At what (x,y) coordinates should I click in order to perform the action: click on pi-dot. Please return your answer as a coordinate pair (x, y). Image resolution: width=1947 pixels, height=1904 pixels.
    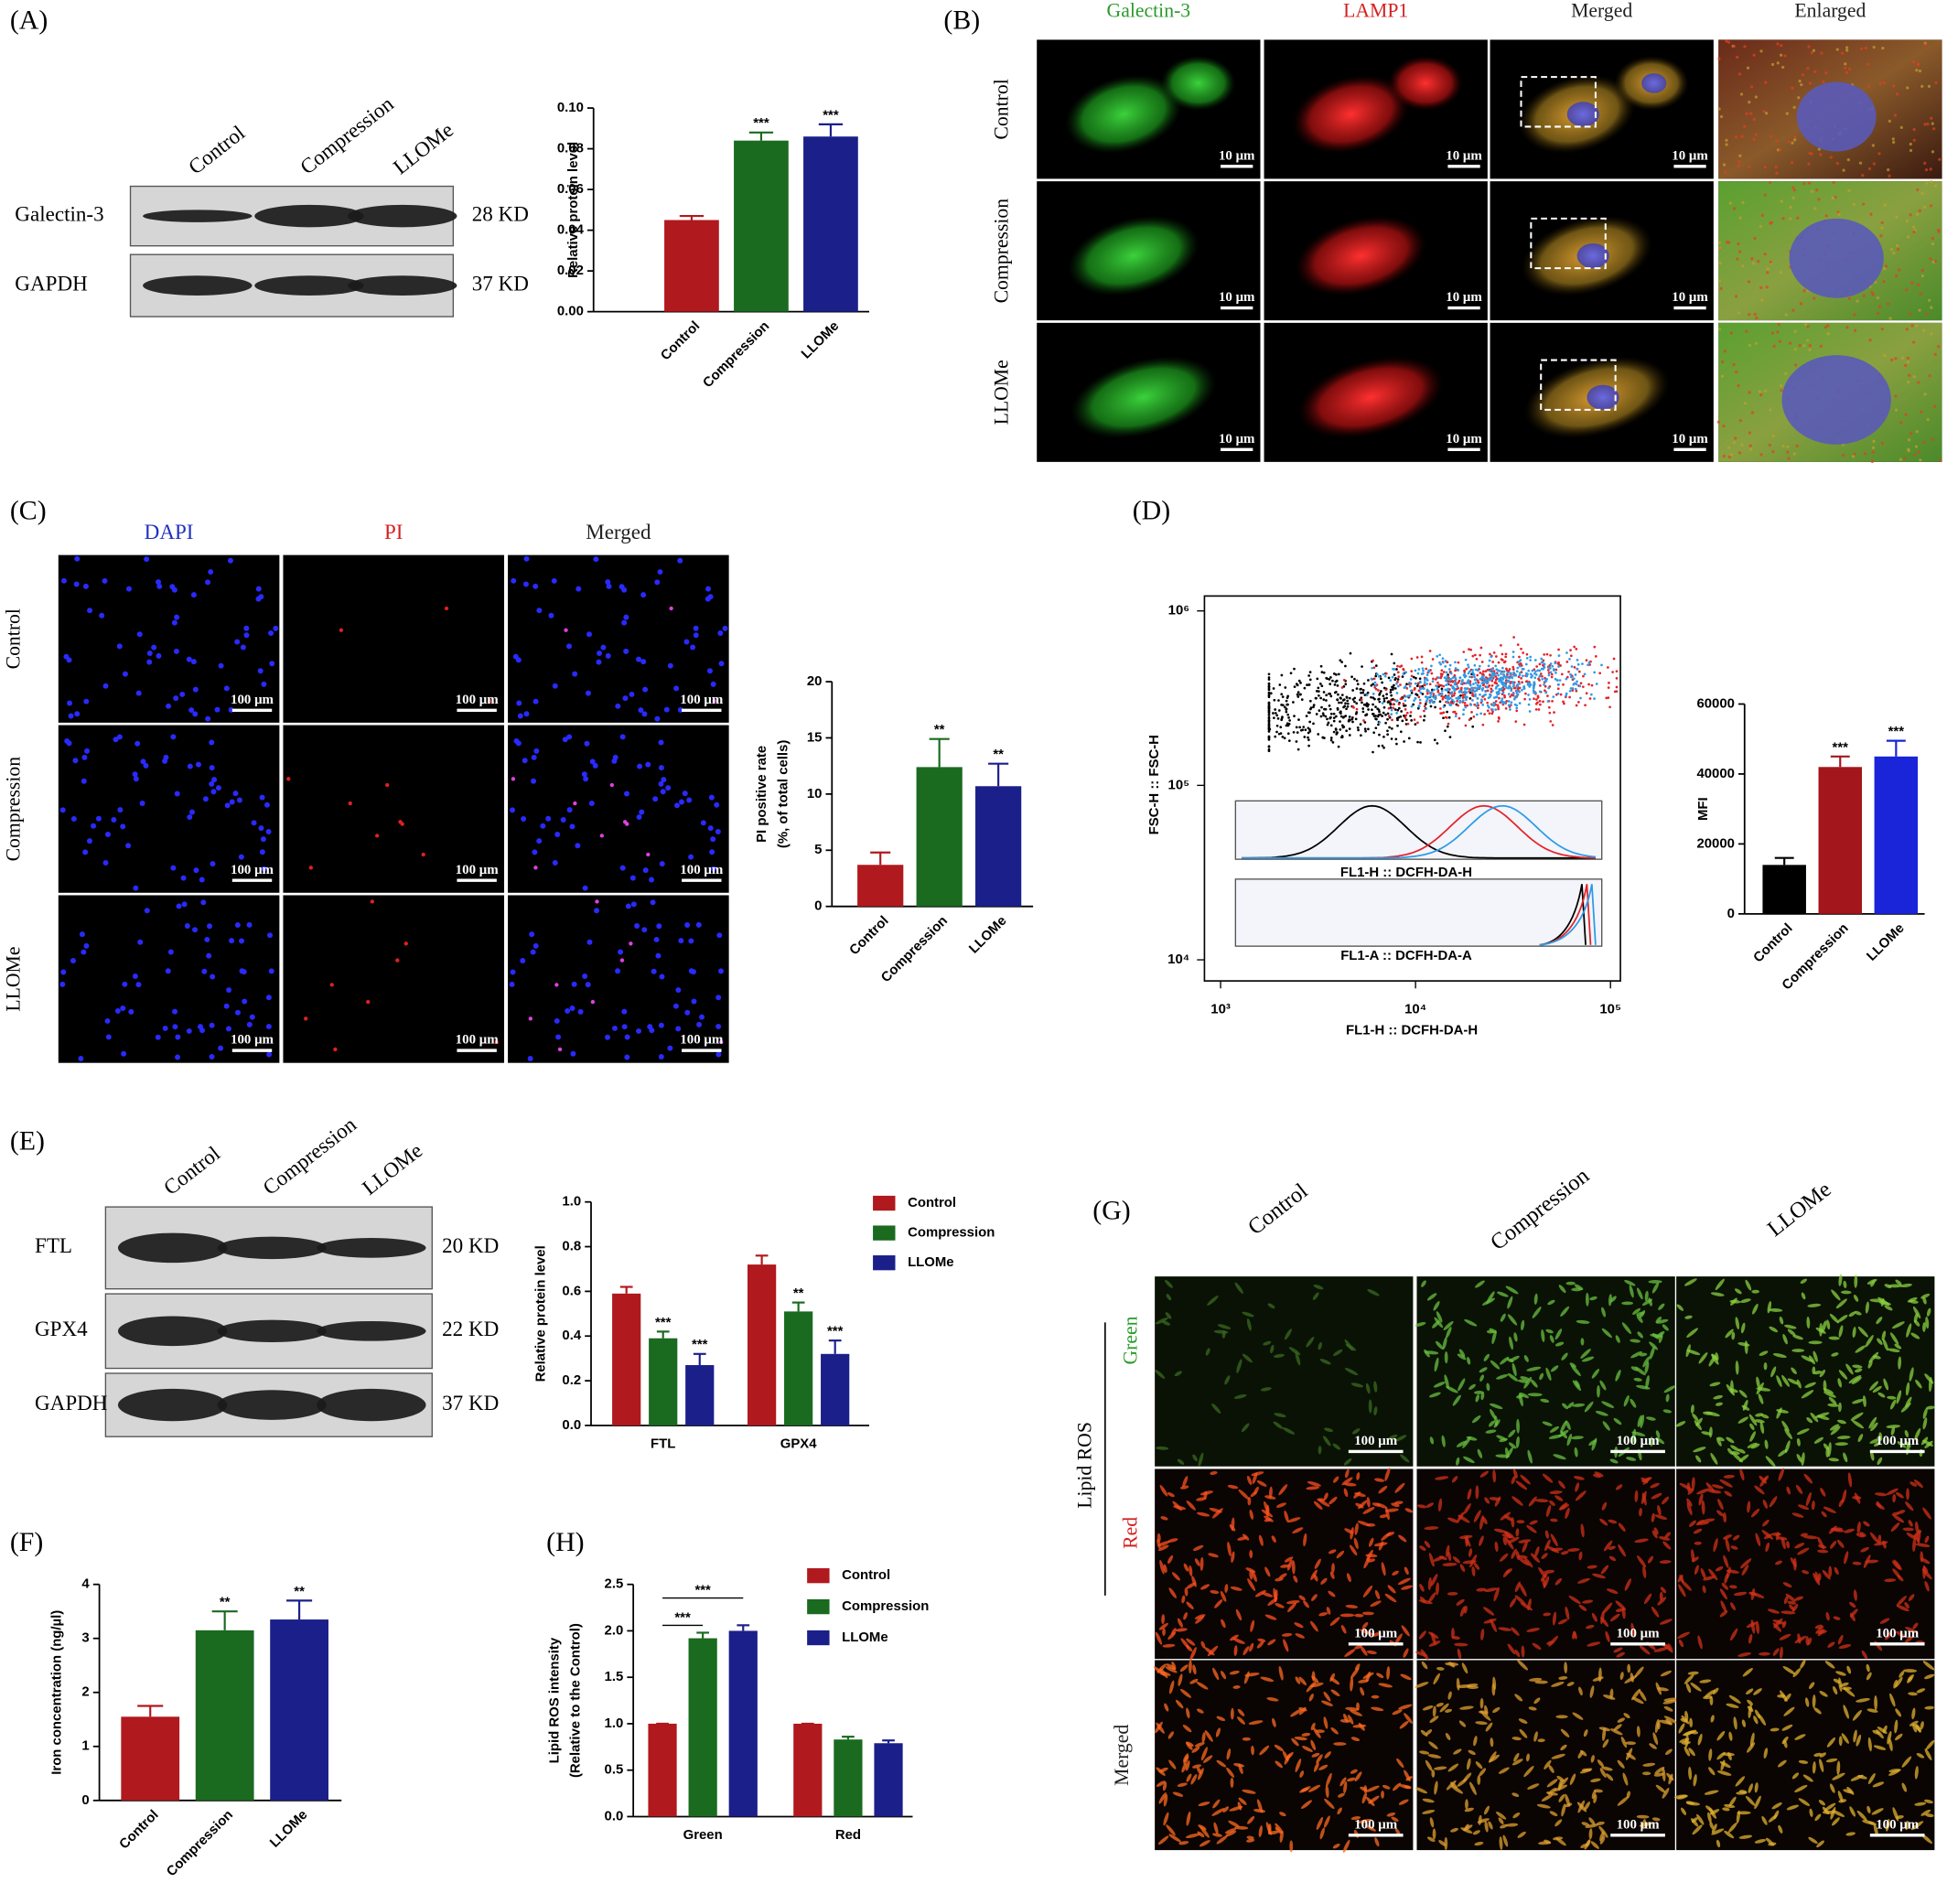
    Looking at the image, I should click on (387, 785).